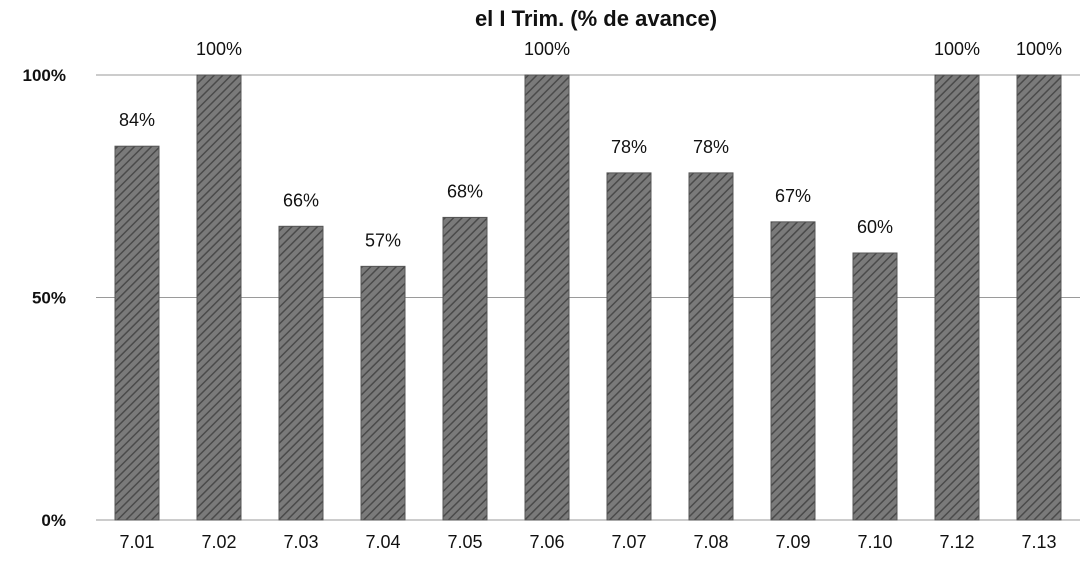 The width and height of the screenshot is (1085, 561). I want to click on x-tick-label: 7.12, so click(956, 542).